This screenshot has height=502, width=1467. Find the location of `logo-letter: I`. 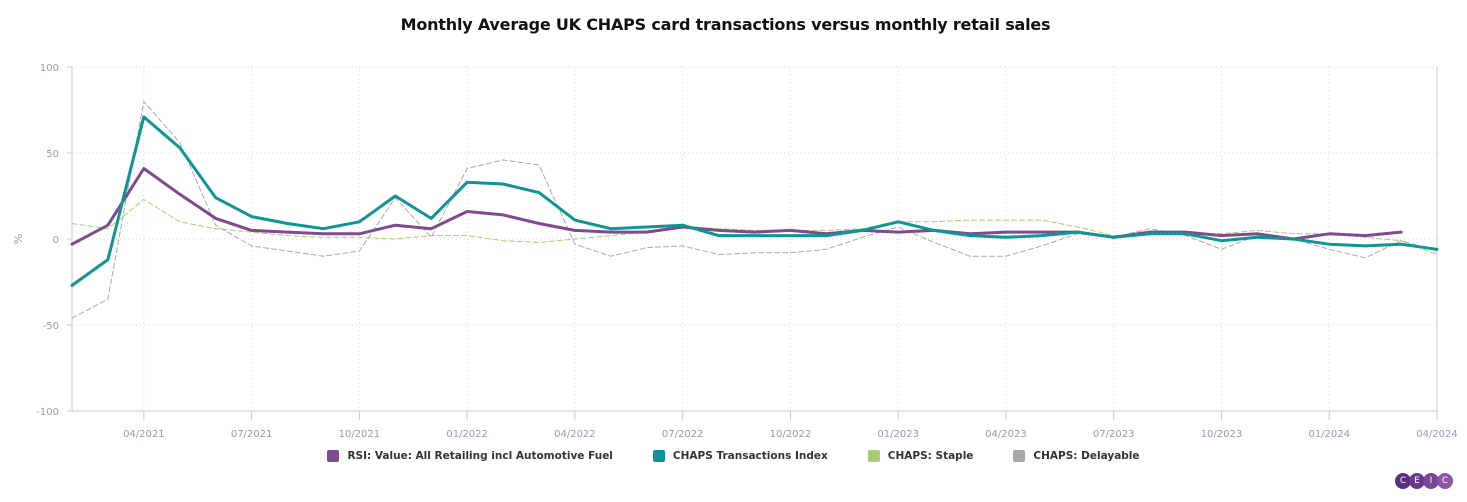

logo-letter: I is located at coordinates (1431, 481).